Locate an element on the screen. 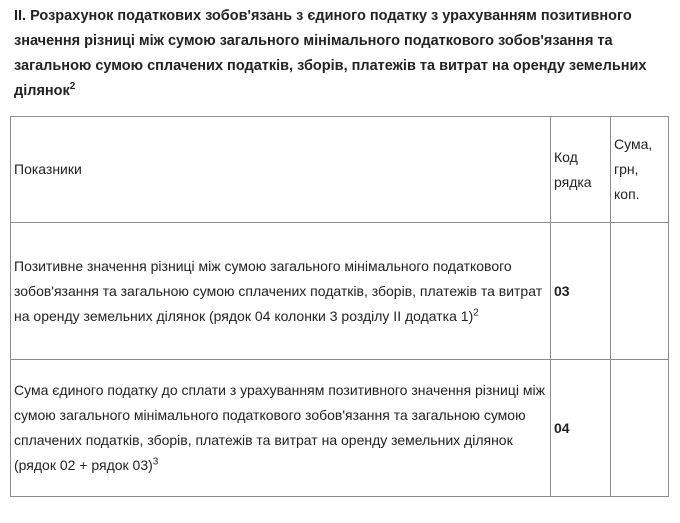 The width and height of the screenshot is (680, 523). footnote-ref: 3 is located at coordinates (155, 462).